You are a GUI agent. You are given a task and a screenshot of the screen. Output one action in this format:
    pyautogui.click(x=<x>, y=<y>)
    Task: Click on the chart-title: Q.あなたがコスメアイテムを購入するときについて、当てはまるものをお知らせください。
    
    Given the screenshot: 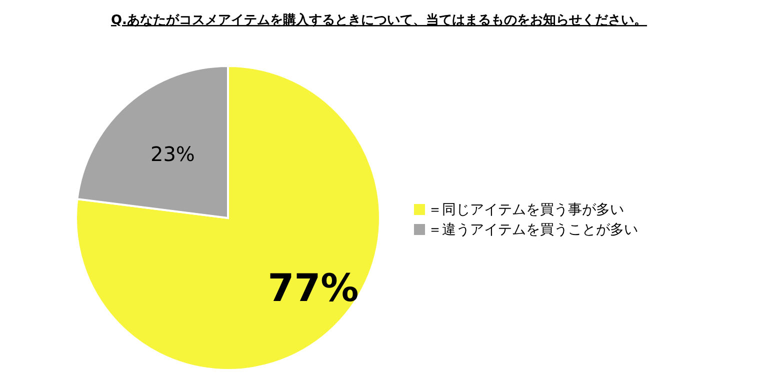 What is the action you would take?
    pyautogui.click(x=379, y=20)
    